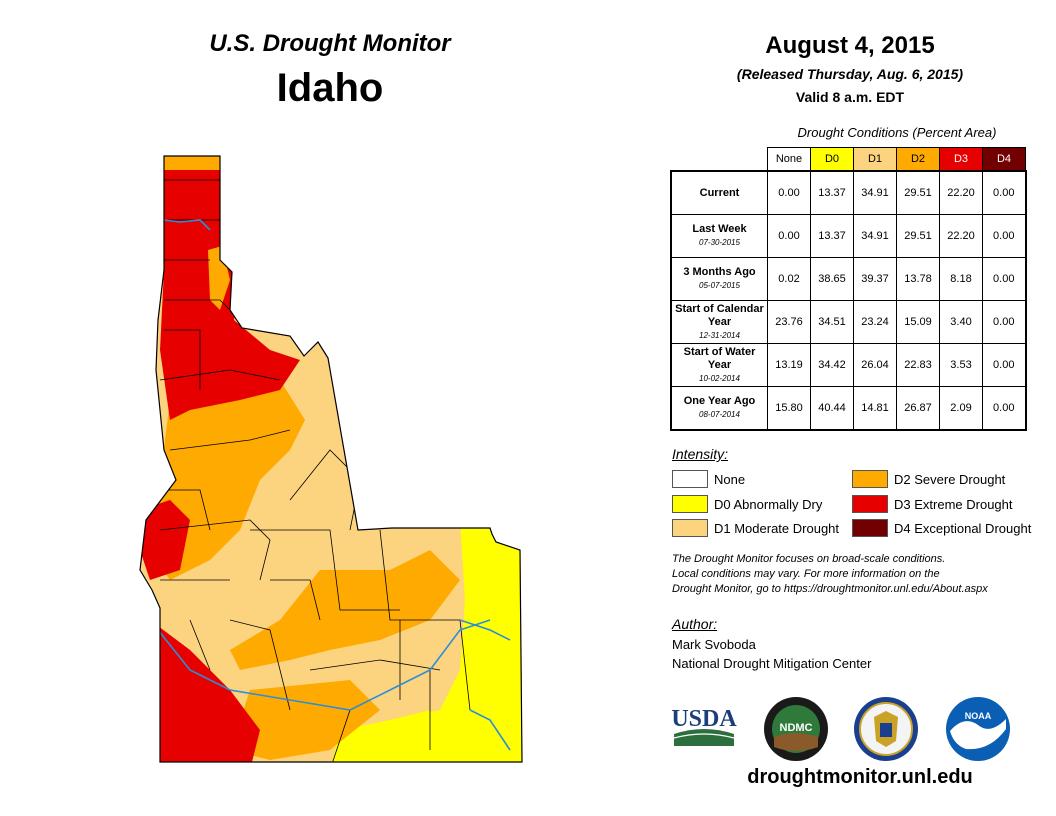  Describe the element at coordinates (719, 272) in the screenshot. I see `row-label-text: 3 Months Ago` at that location.